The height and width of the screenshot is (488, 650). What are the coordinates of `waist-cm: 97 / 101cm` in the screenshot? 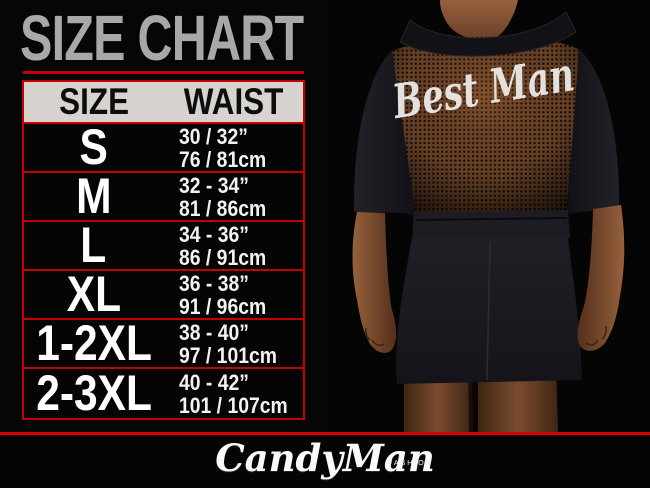 It's located at (227, 355).